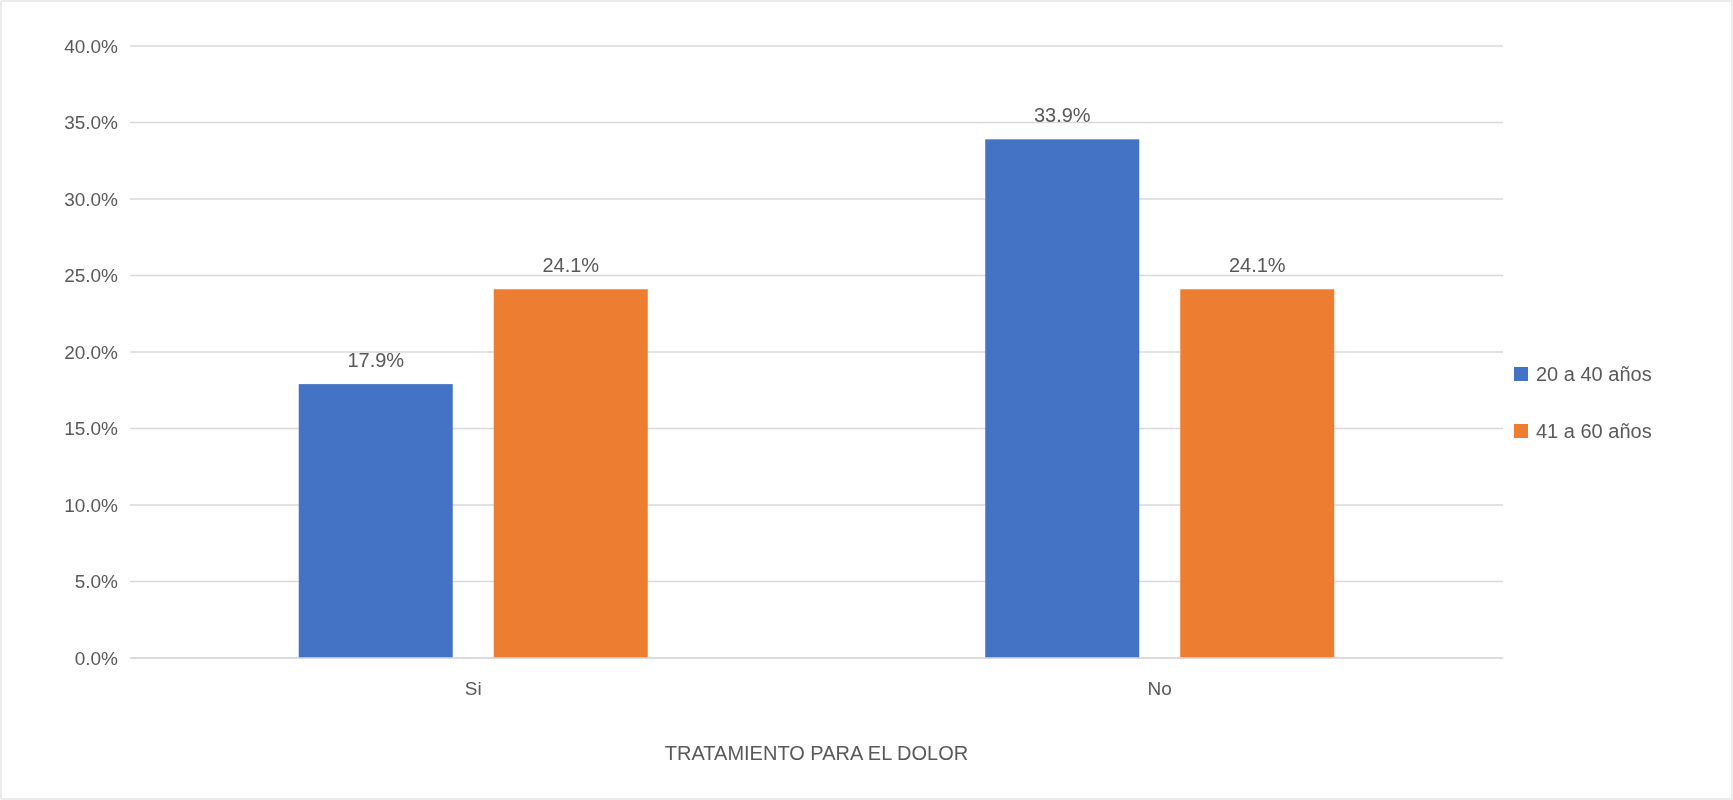  Describe the element at coordinates (91, 199) in the screenshot. I see `y-tick-label: 30.0%` at that location.